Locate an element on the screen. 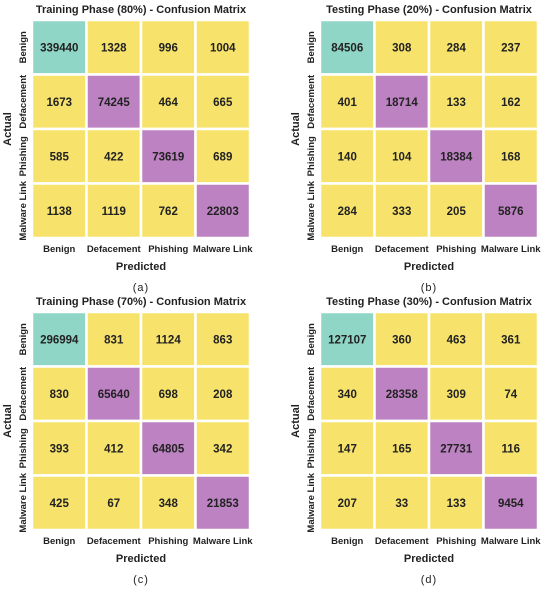 The width and height of the screenshot is (550, 596). panel-1-cell-r1-c3 is located at coordinates (223, 102).